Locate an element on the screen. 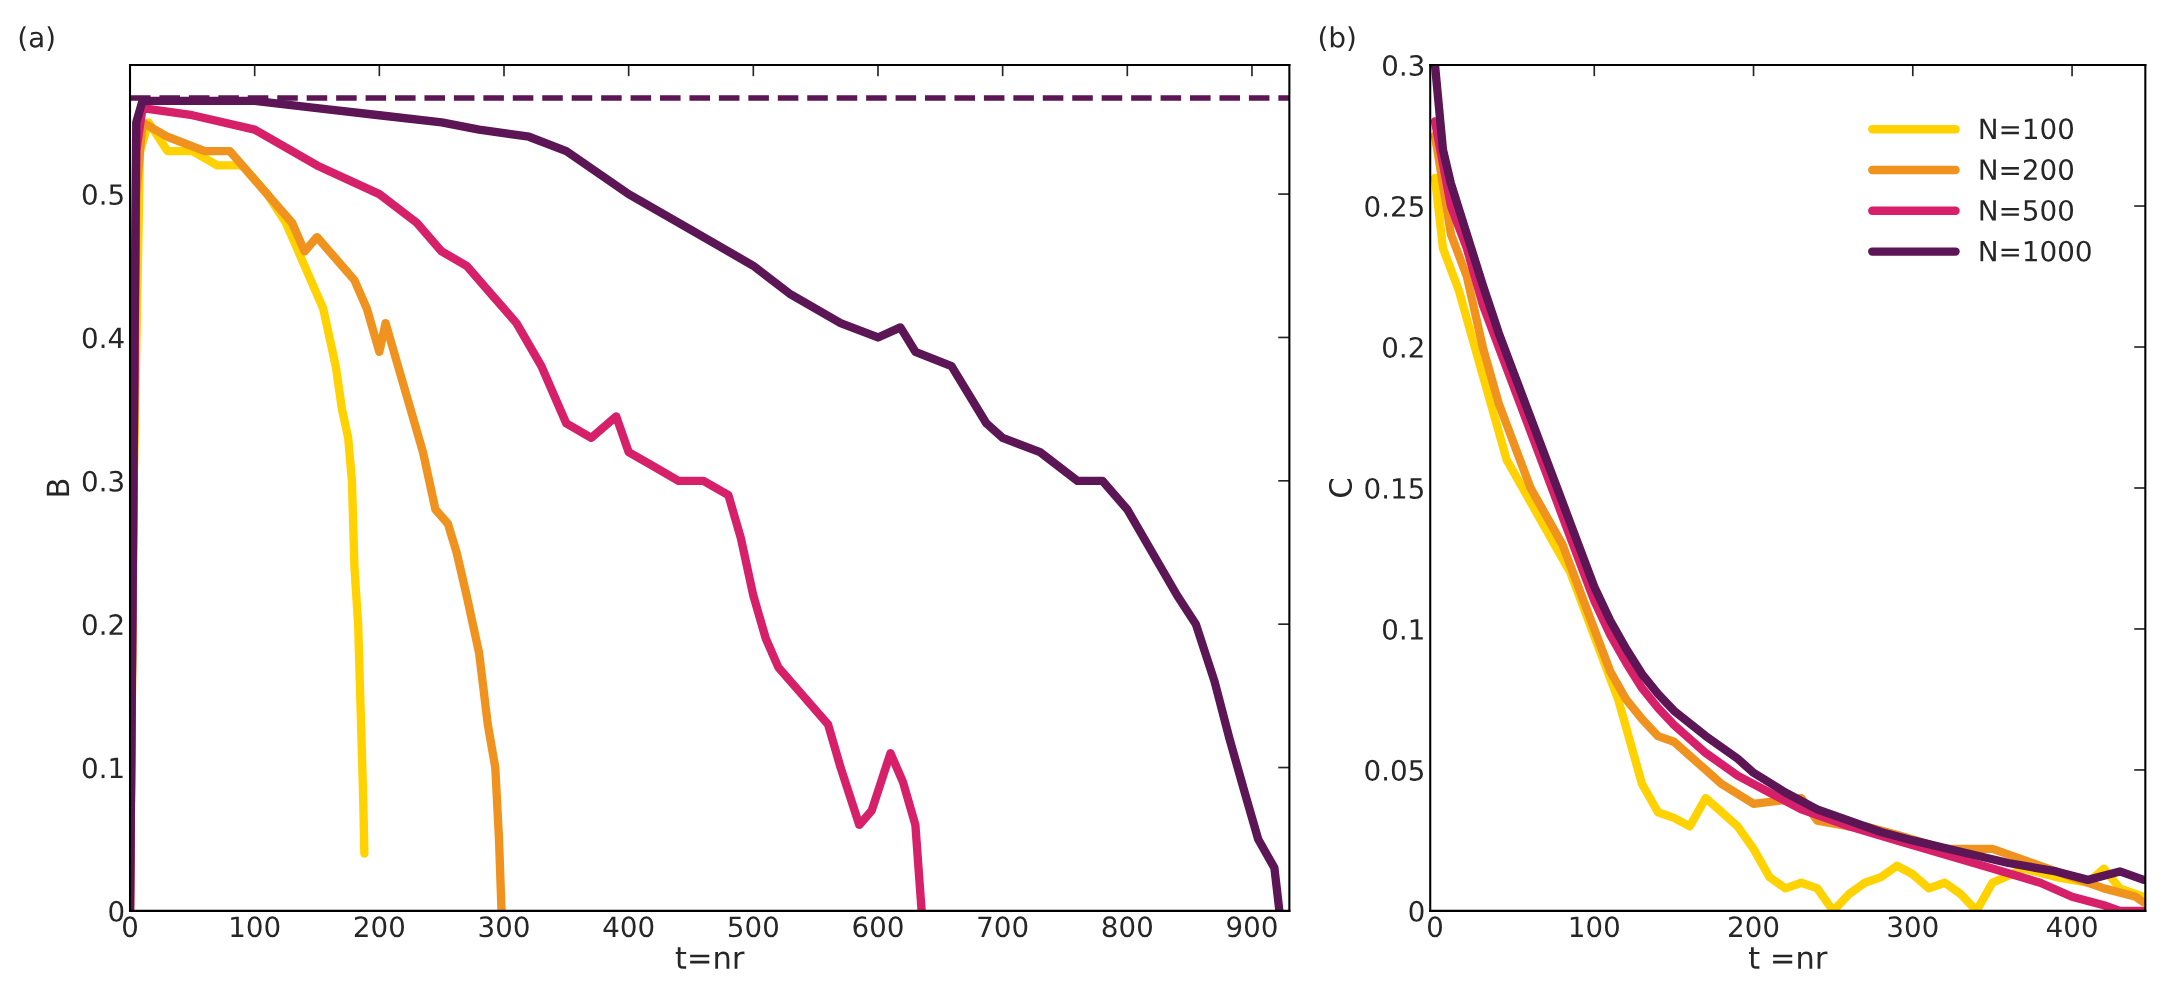 Image resolution: width=2167 pixels, height=1001 pixels. y-tick-label: 0.05 is located at coordinates (1394, 770).